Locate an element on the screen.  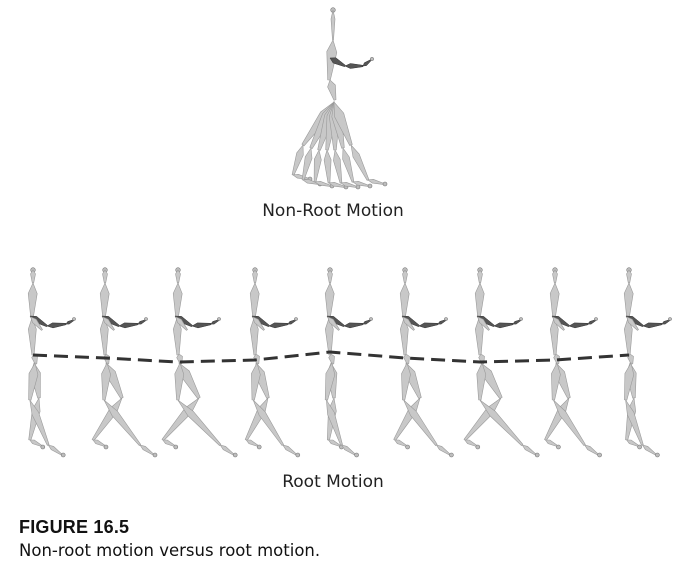
root-motion-path is located at coordinates (331, 357).